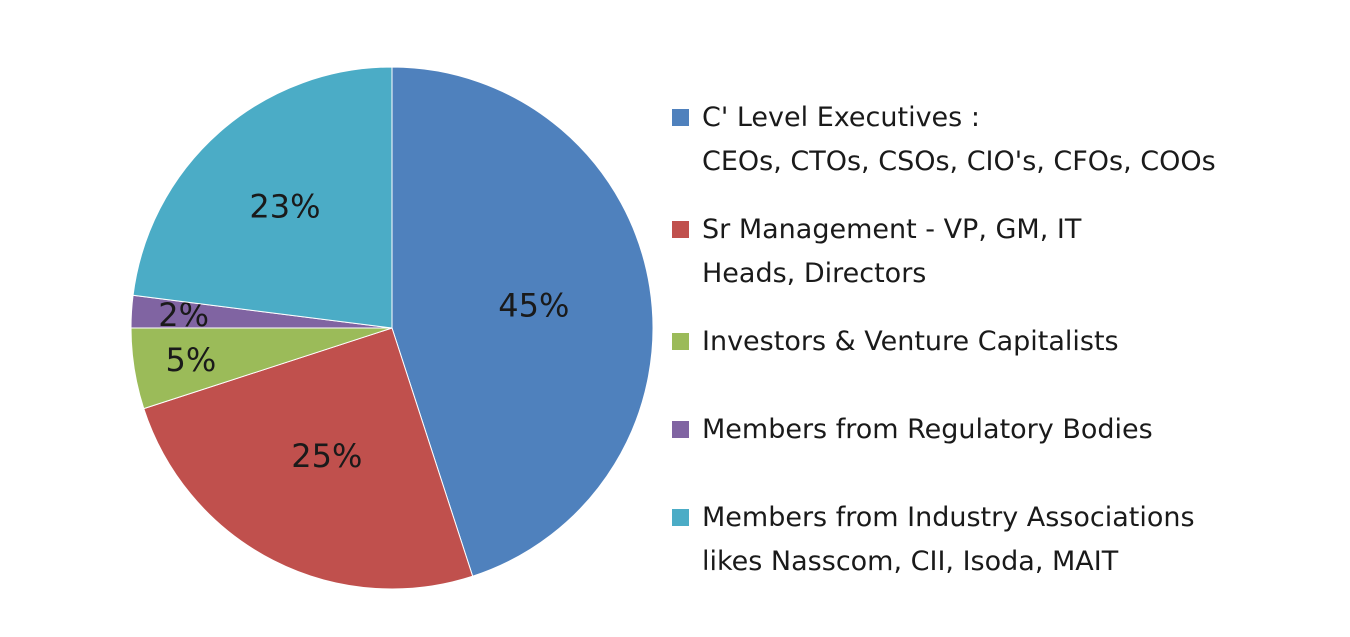  Describe the element at coordinates (910, 341) in the screenshot. I see `legend-label: Investors & Venture Capitalists` at that location.